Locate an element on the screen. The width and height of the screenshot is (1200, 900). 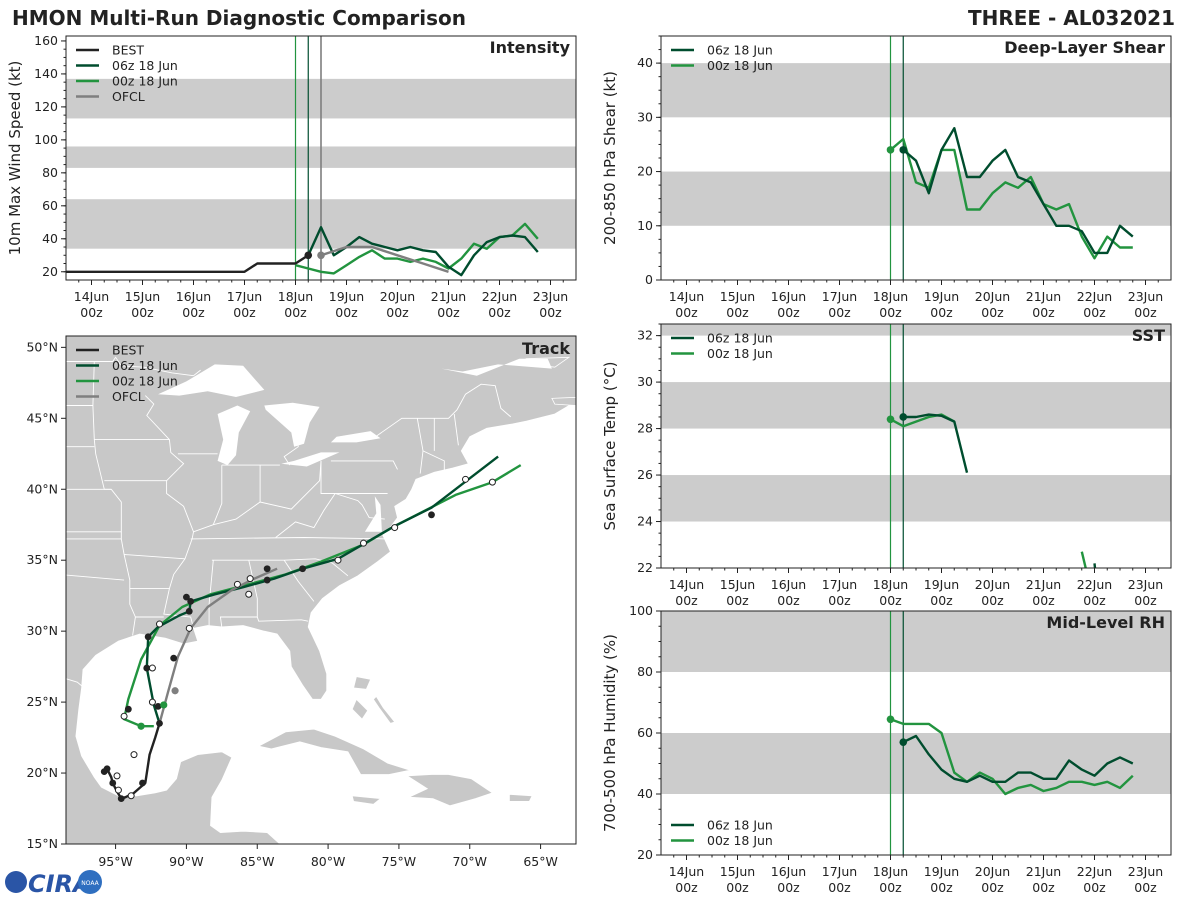
intensity-xtick-label: 19Jun is located at coordinates (346, 296).